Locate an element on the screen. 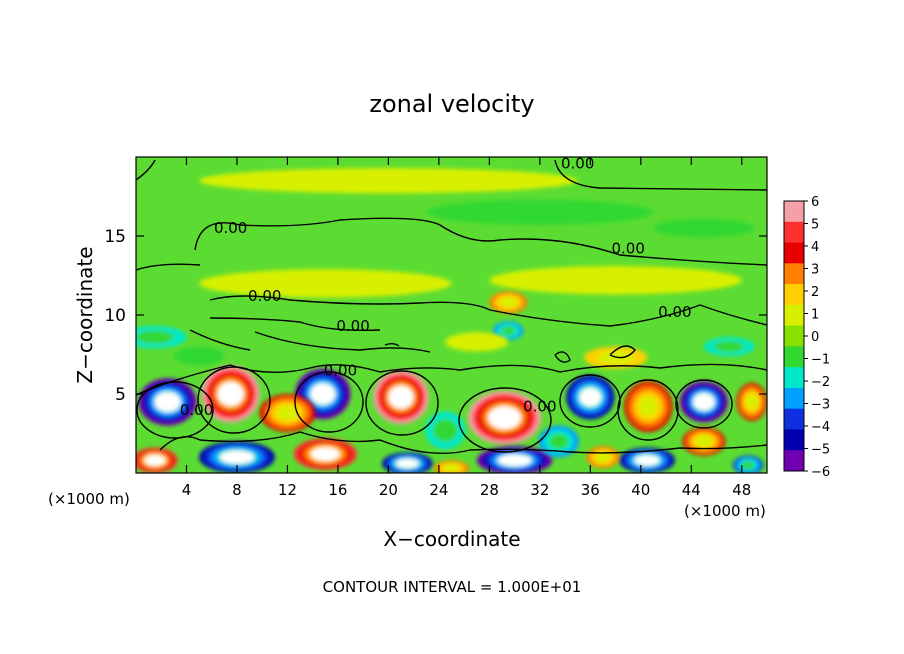 This screenshot has width=904, height=654. colorbar-tick-label: −6 is located at coordinates (820, 472).